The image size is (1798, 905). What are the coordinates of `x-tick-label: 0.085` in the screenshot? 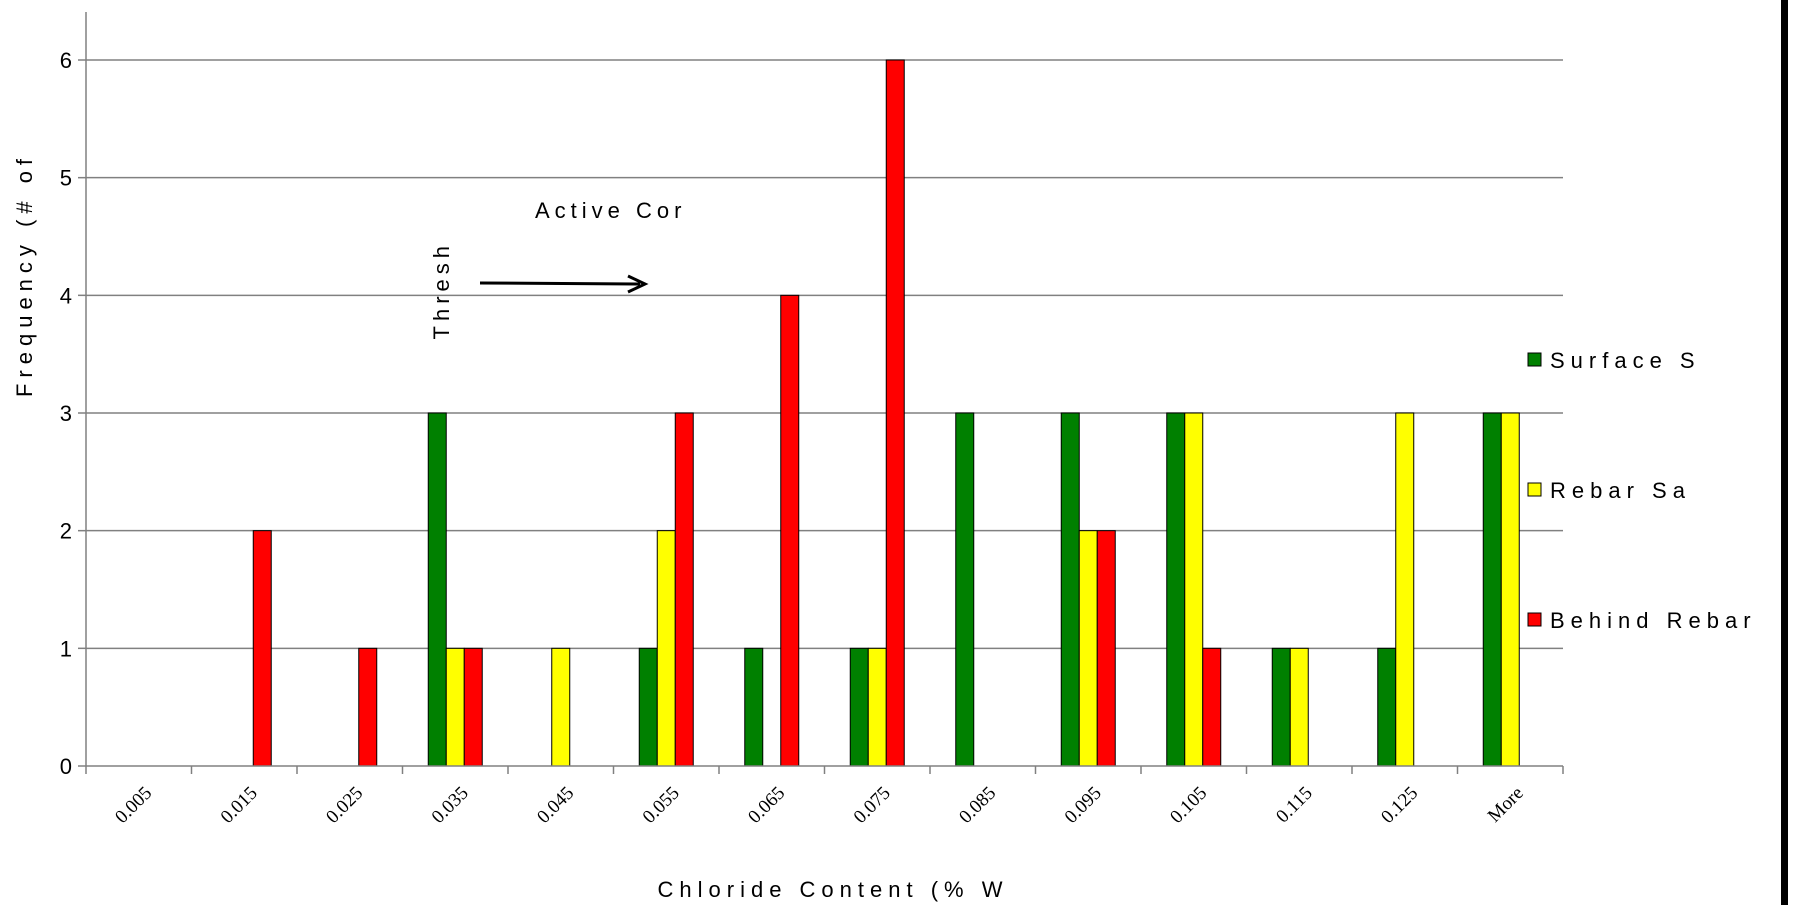 It's located at (977, 805).